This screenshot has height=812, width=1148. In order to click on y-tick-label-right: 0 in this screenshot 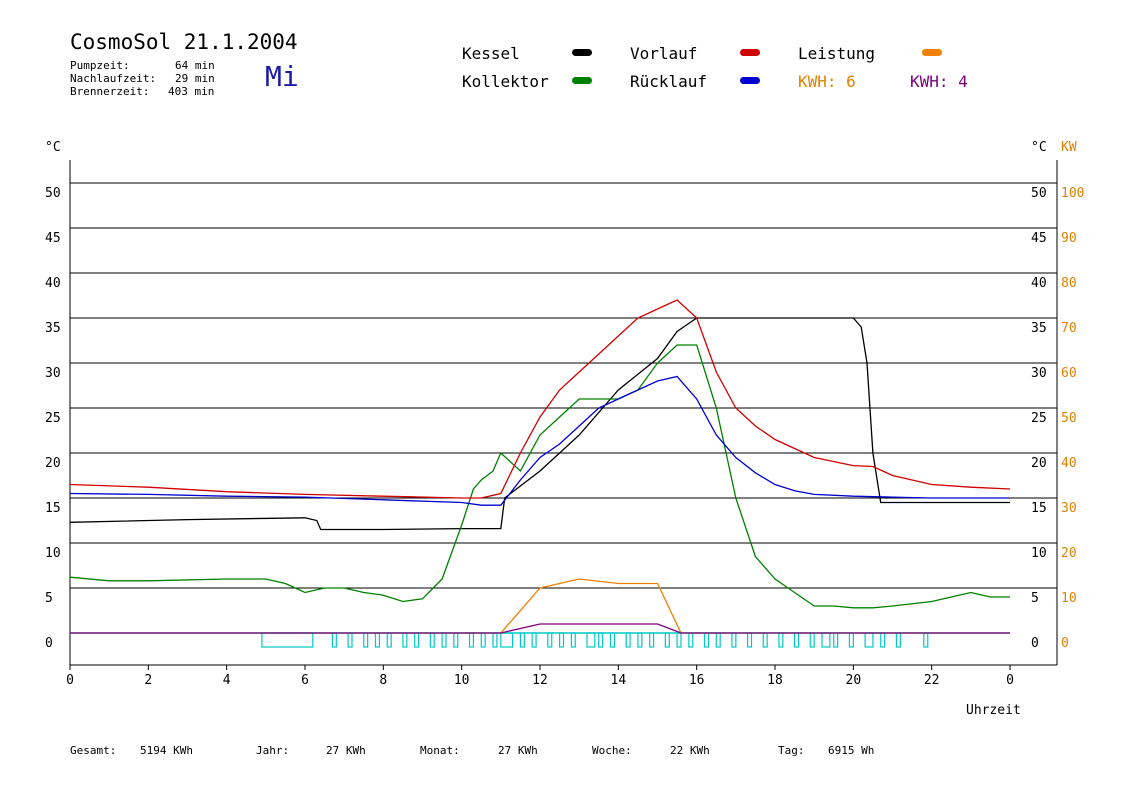, I will do `click(1035, 643)`.